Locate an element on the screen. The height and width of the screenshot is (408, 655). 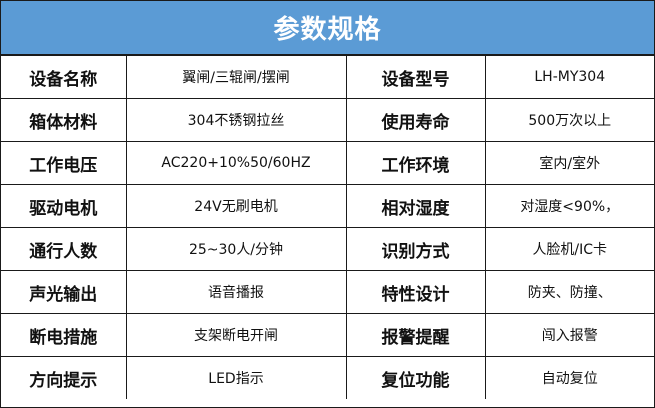
table-row: 通行人数 25~30人/分钟 识别方式 人脸机/IC卡 is located at coordinates (327, 249).